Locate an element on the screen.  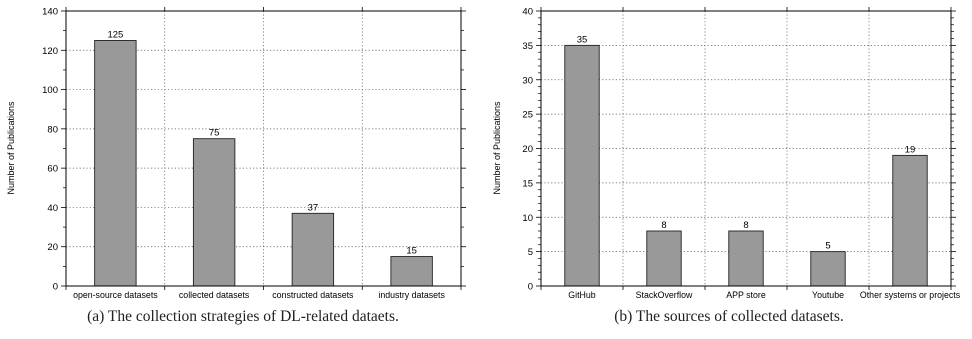
y-tick-label: 30 is located at coordinates (527, 80).